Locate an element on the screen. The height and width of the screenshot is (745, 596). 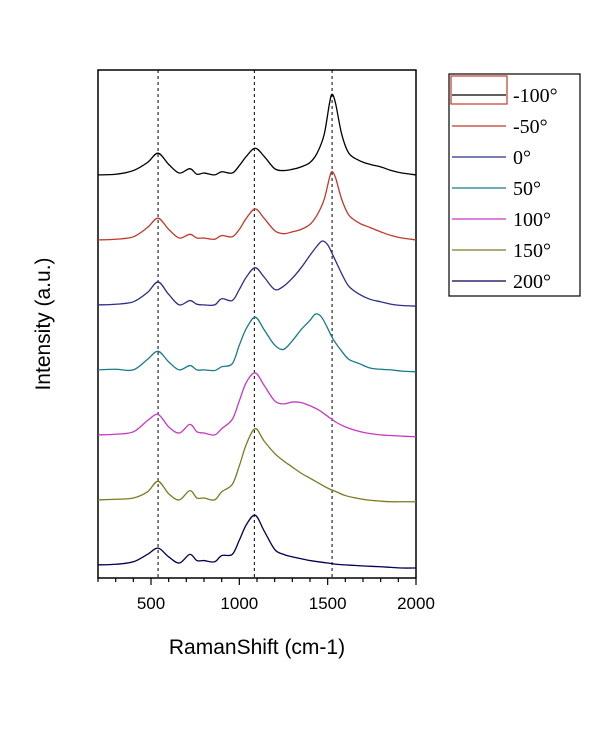
x-tick-label-1000: 1000 is located at coordinates (239, 603).